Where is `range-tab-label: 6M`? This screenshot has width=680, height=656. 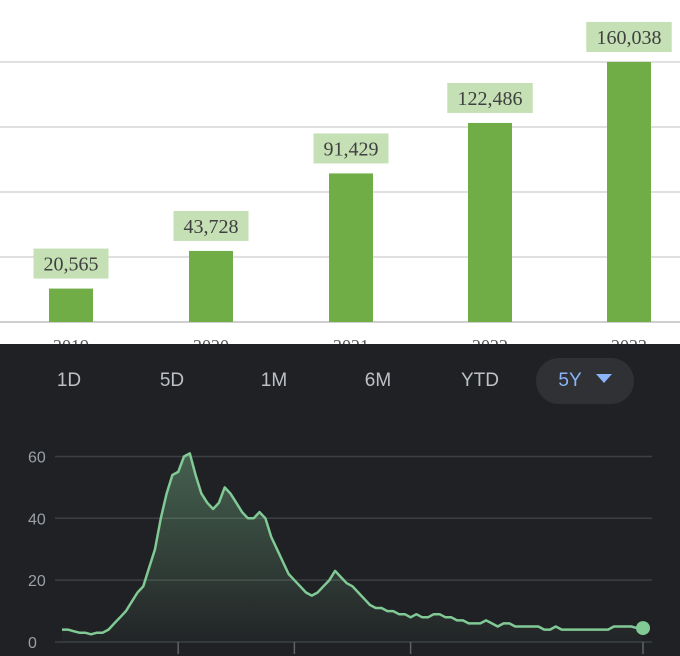
range-tab-label: 6M is located at coordinates (378, 380).